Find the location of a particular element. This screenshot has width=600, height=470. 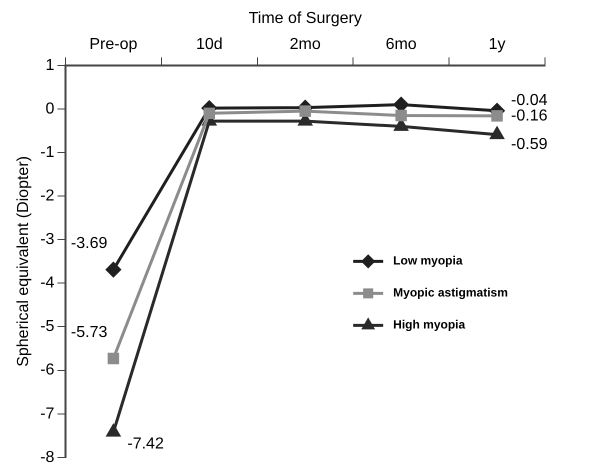

x-tick-label: 2mo is located at coordinates (305, 45).